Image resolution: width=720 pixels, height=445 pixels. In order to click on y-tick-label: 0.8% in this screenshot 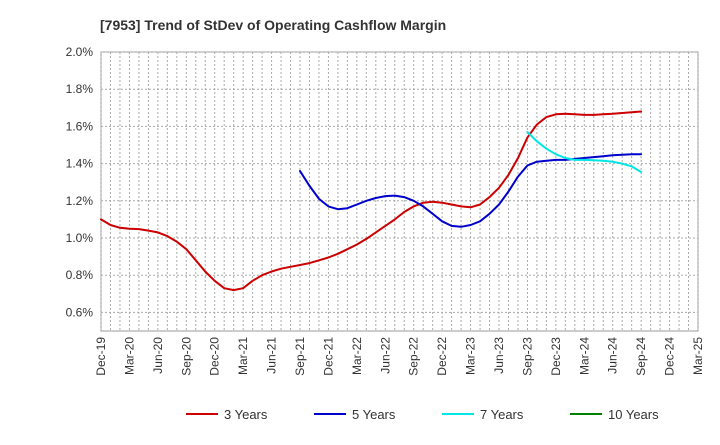, I will do `click(80, 275)`.